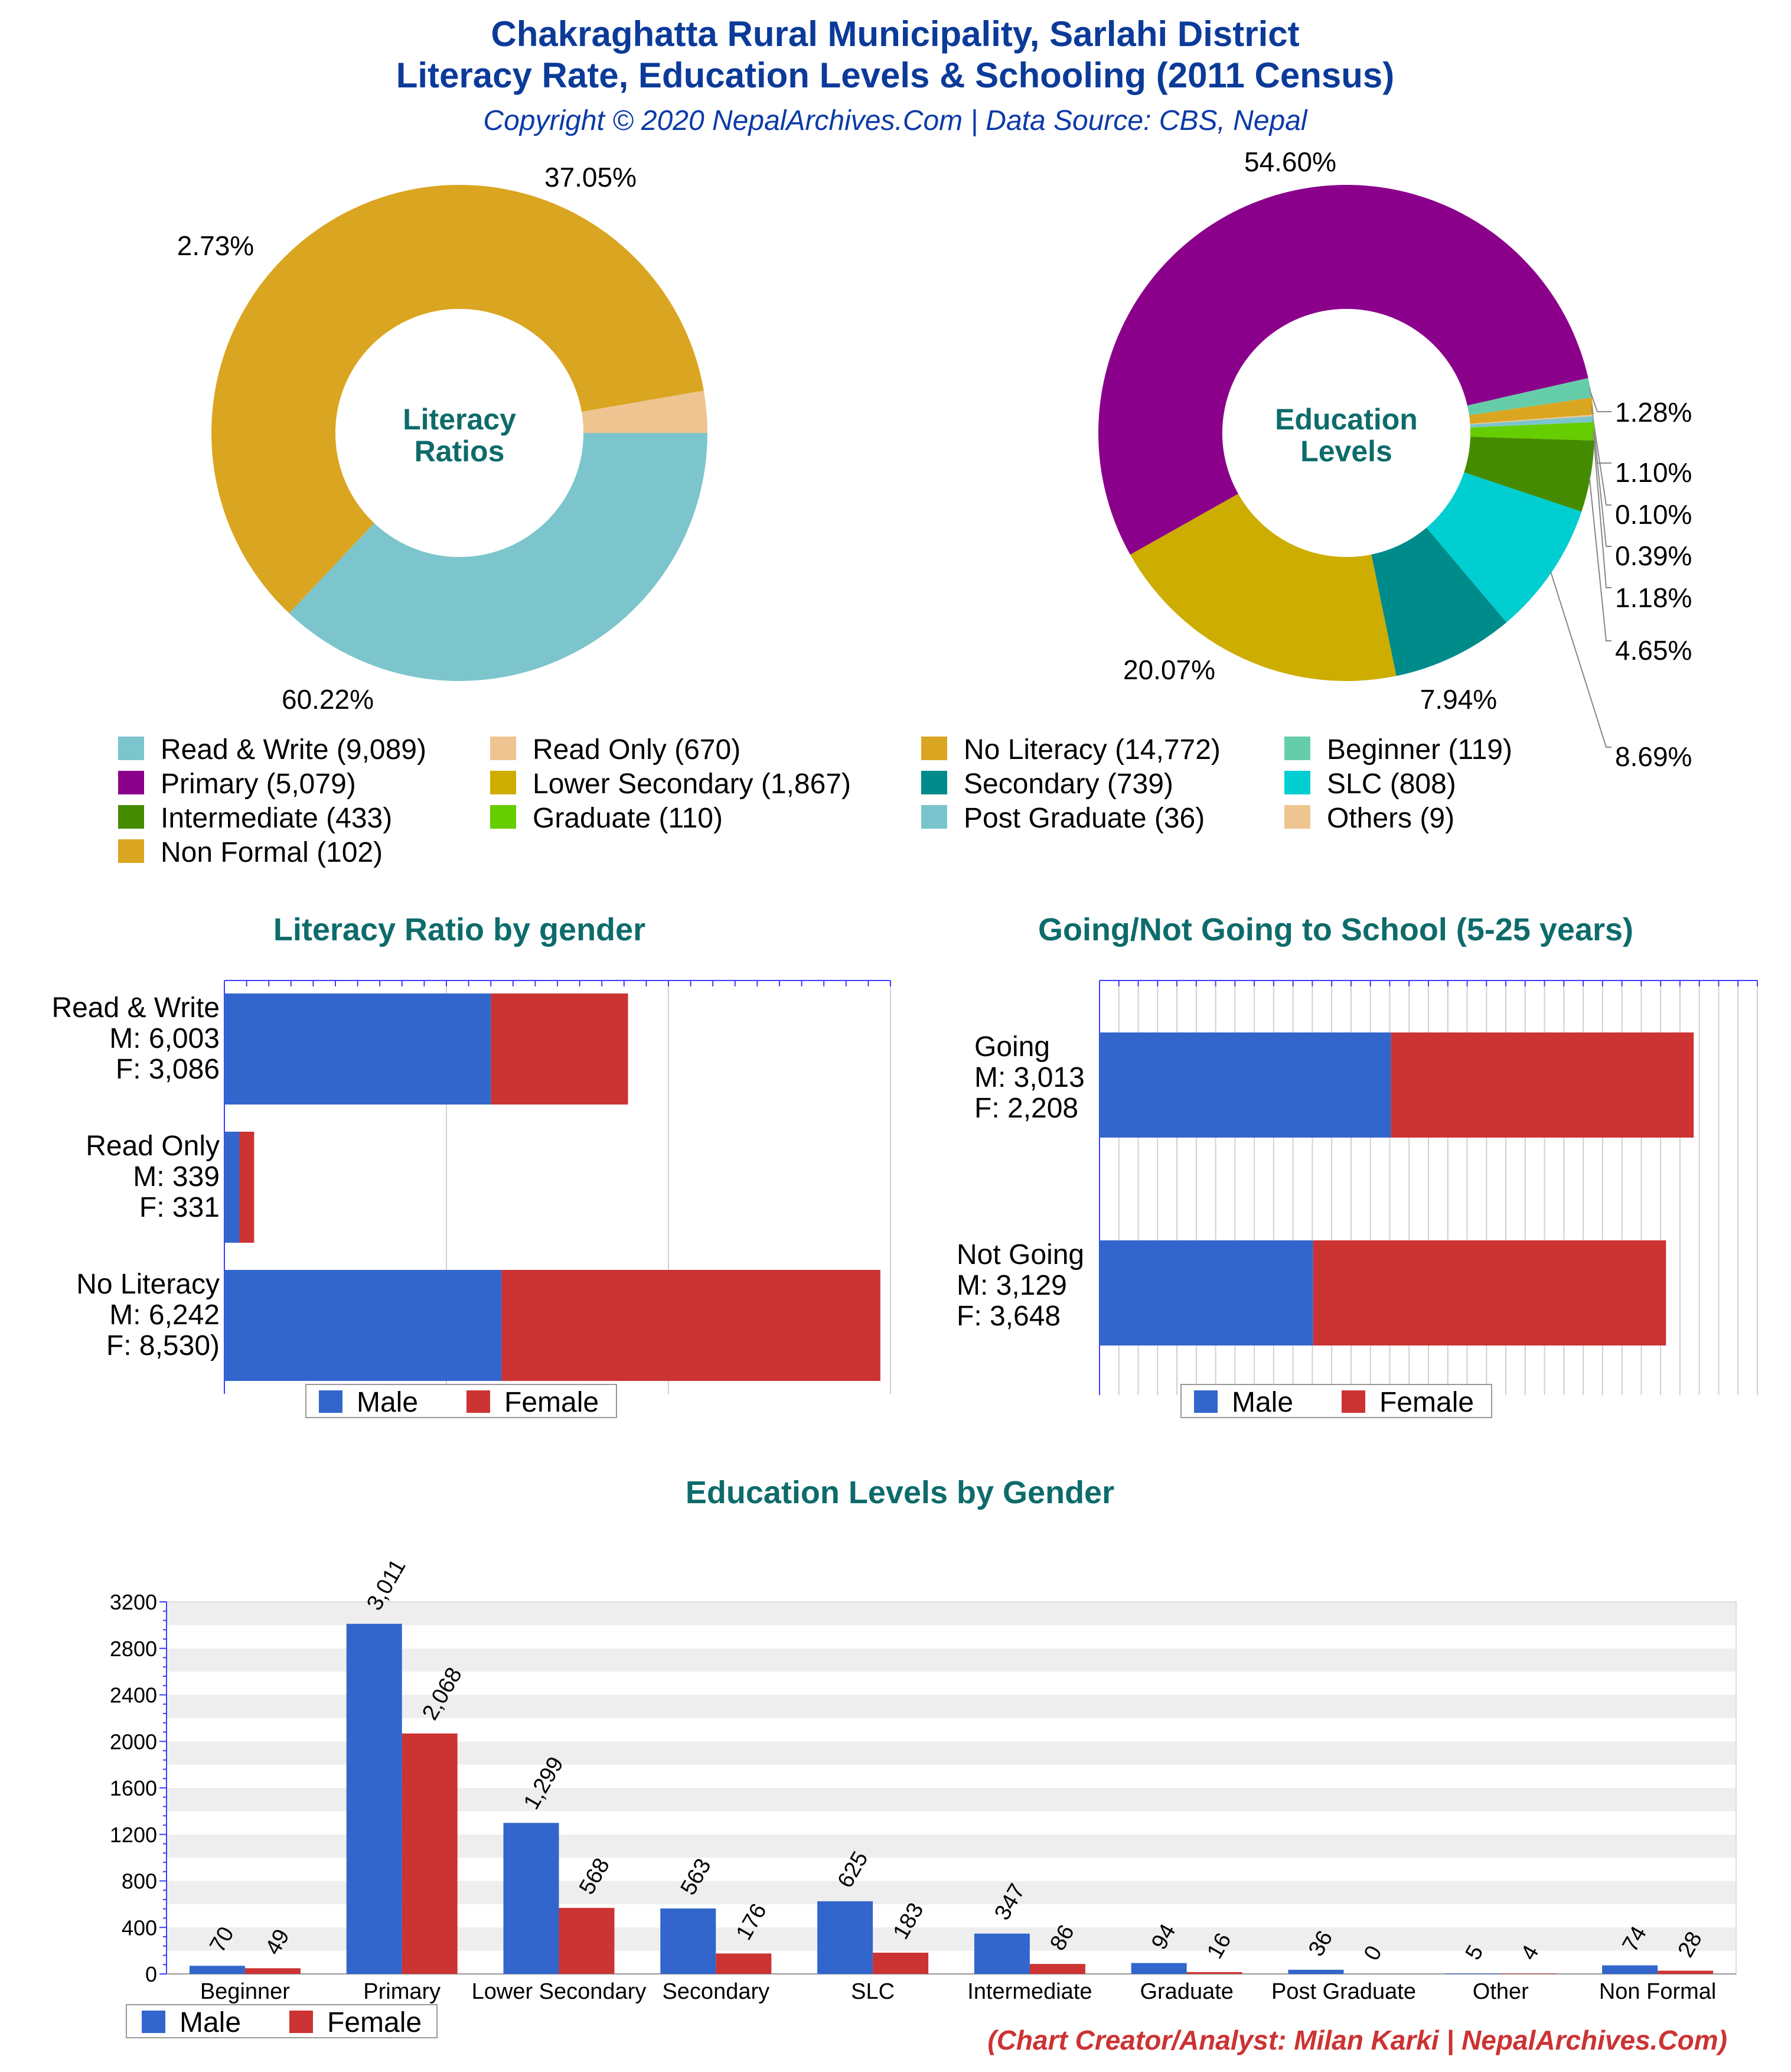  Describe the element at coordinates (636, 749) in the screenshot. I see `legend-label: Read Only (670)` at that location.